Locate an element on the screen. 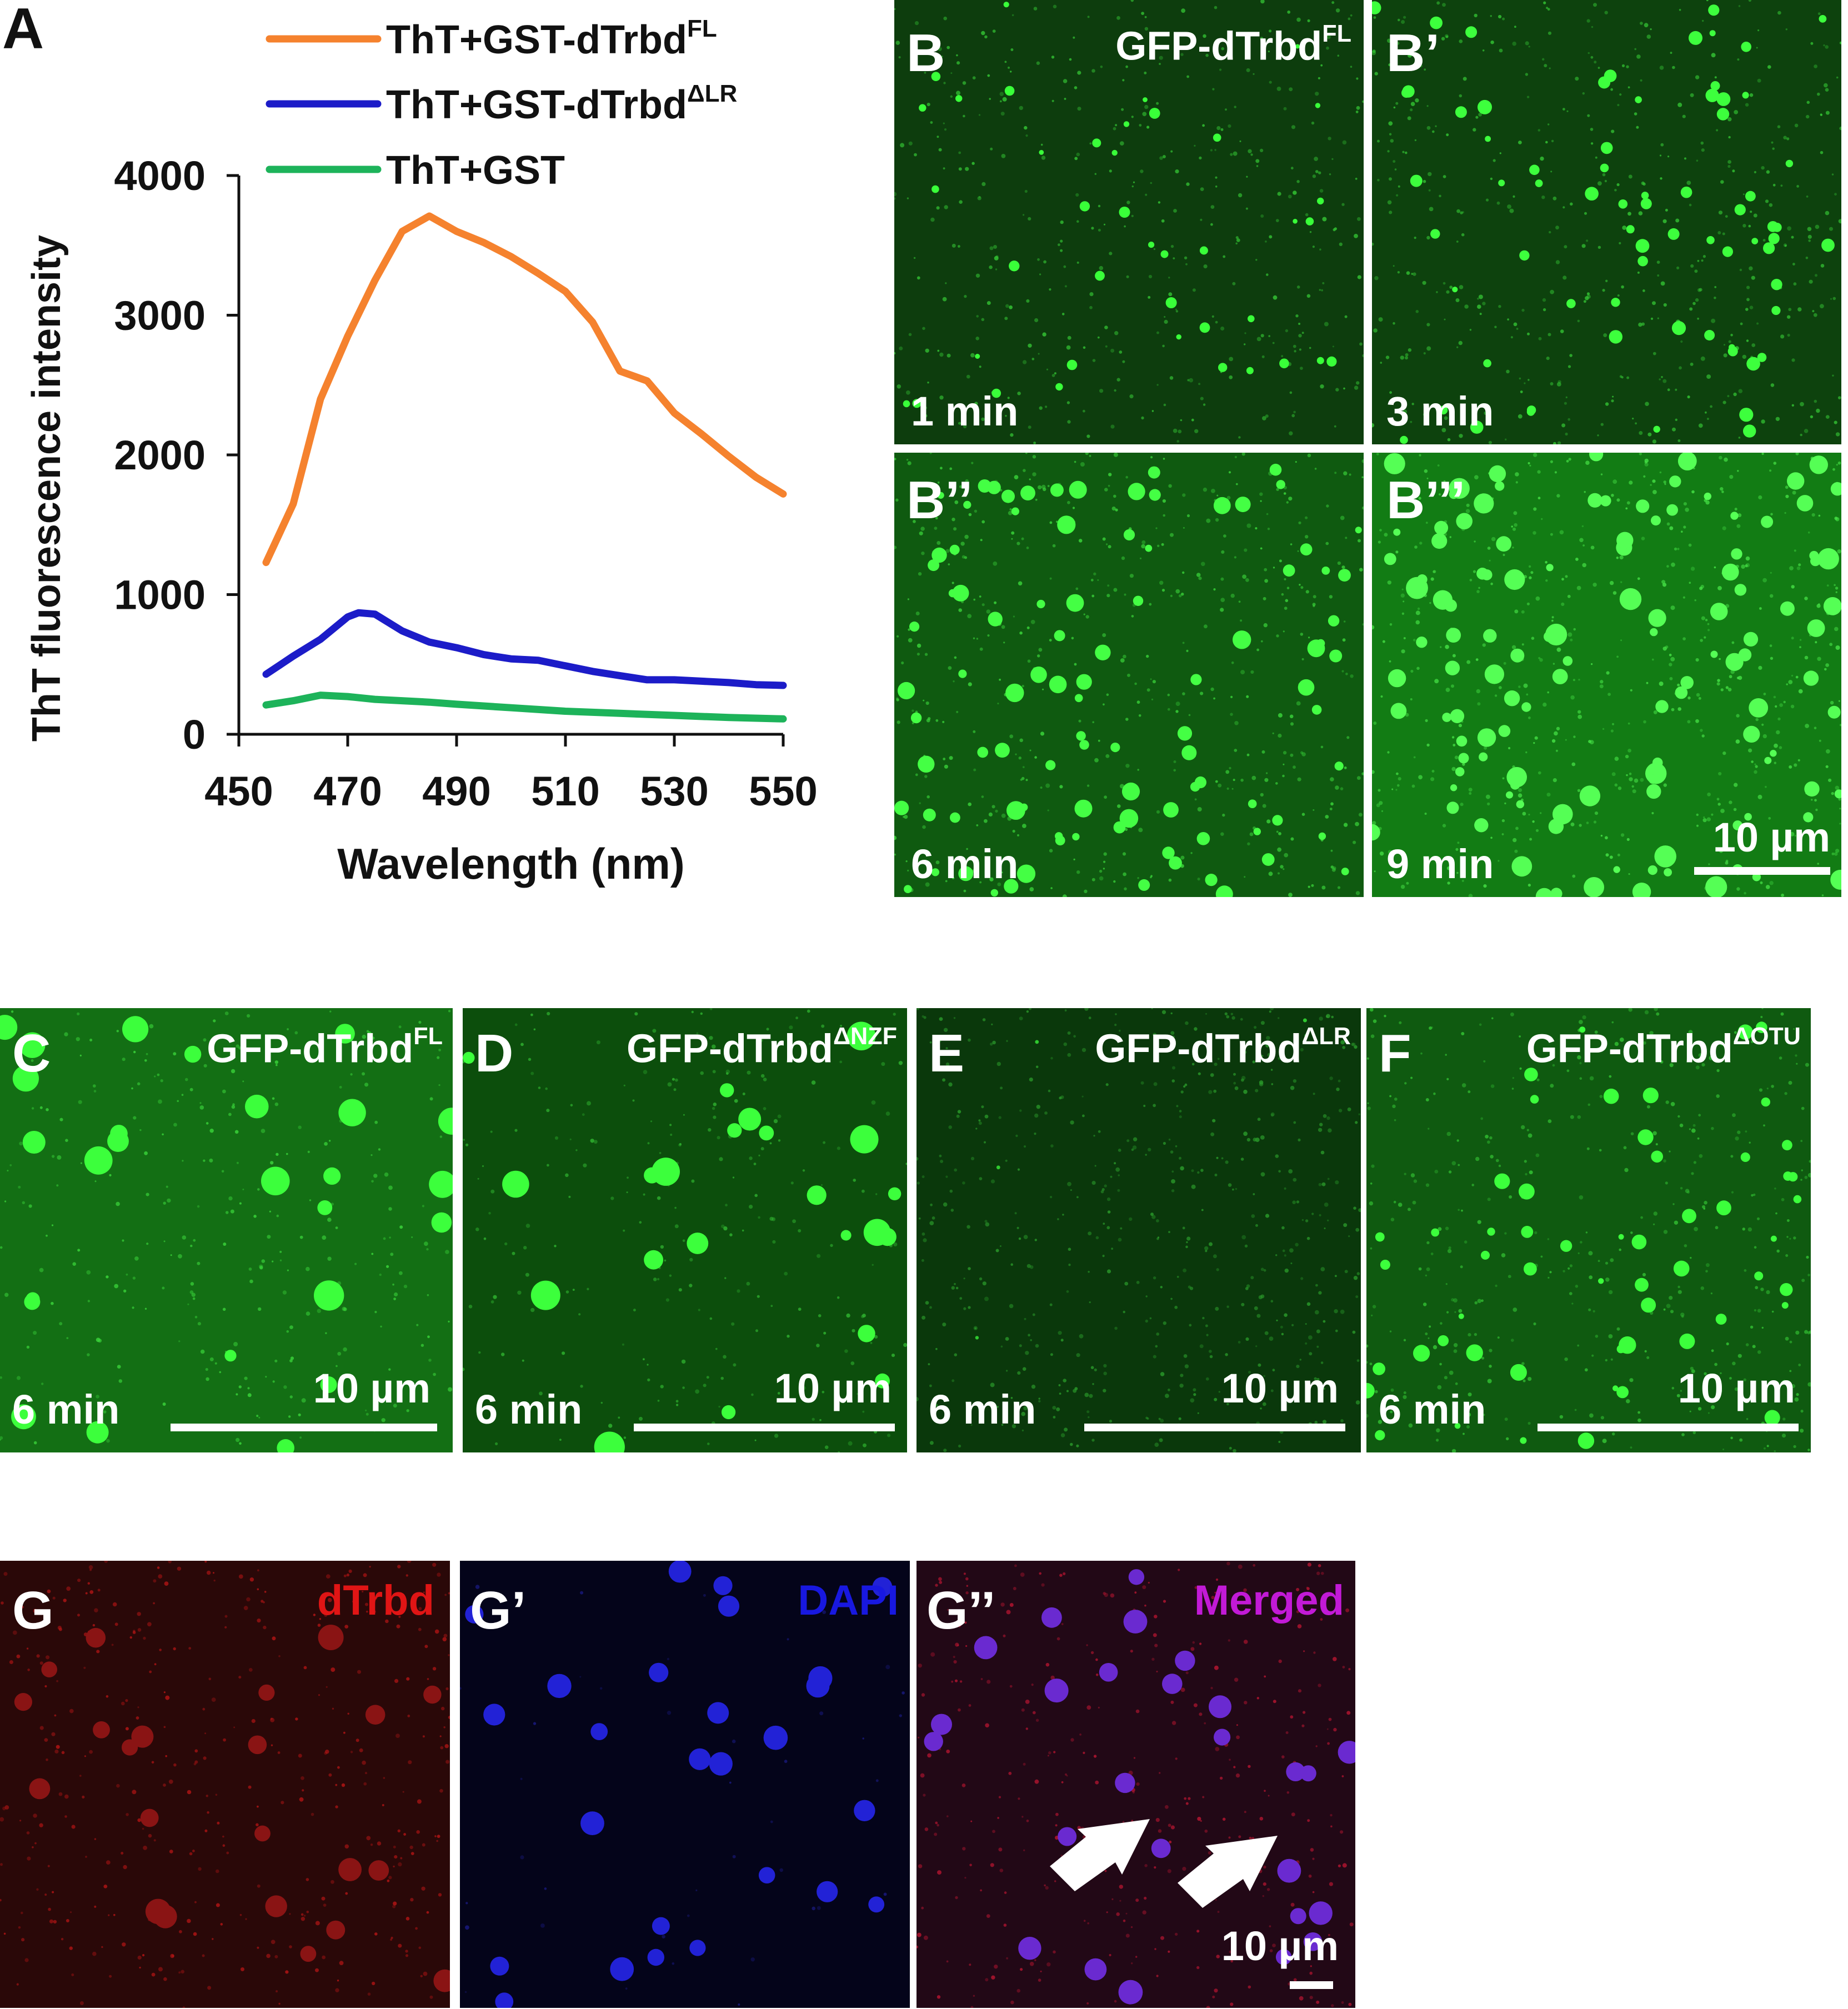  panel-title-sup: ΔLR is located at coordinates (1326, 1036).